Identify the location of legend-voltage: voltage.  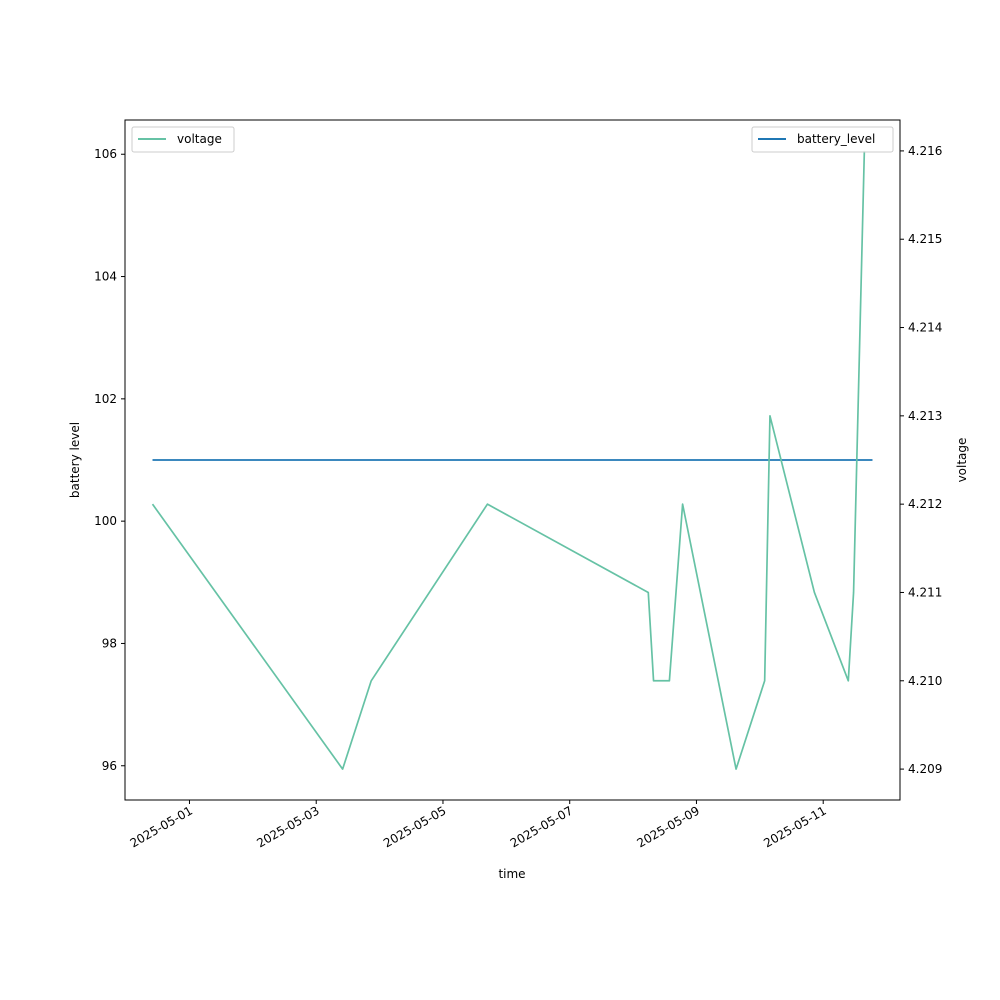
(183, 139).